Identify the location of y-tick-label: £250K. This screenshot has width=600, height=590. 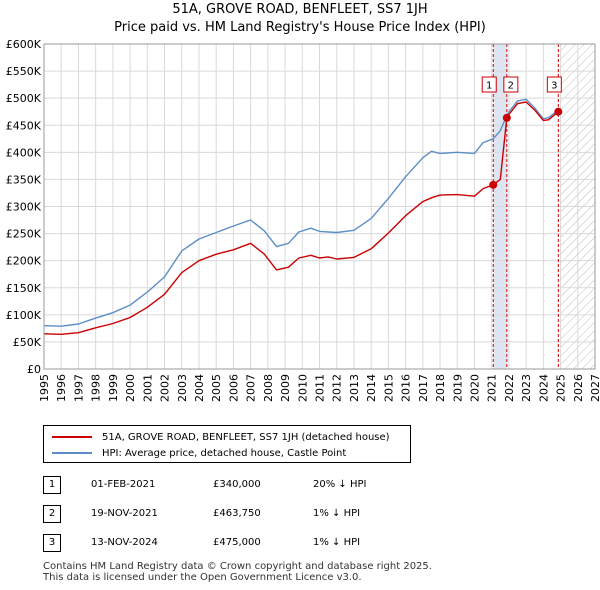
(24, 234).